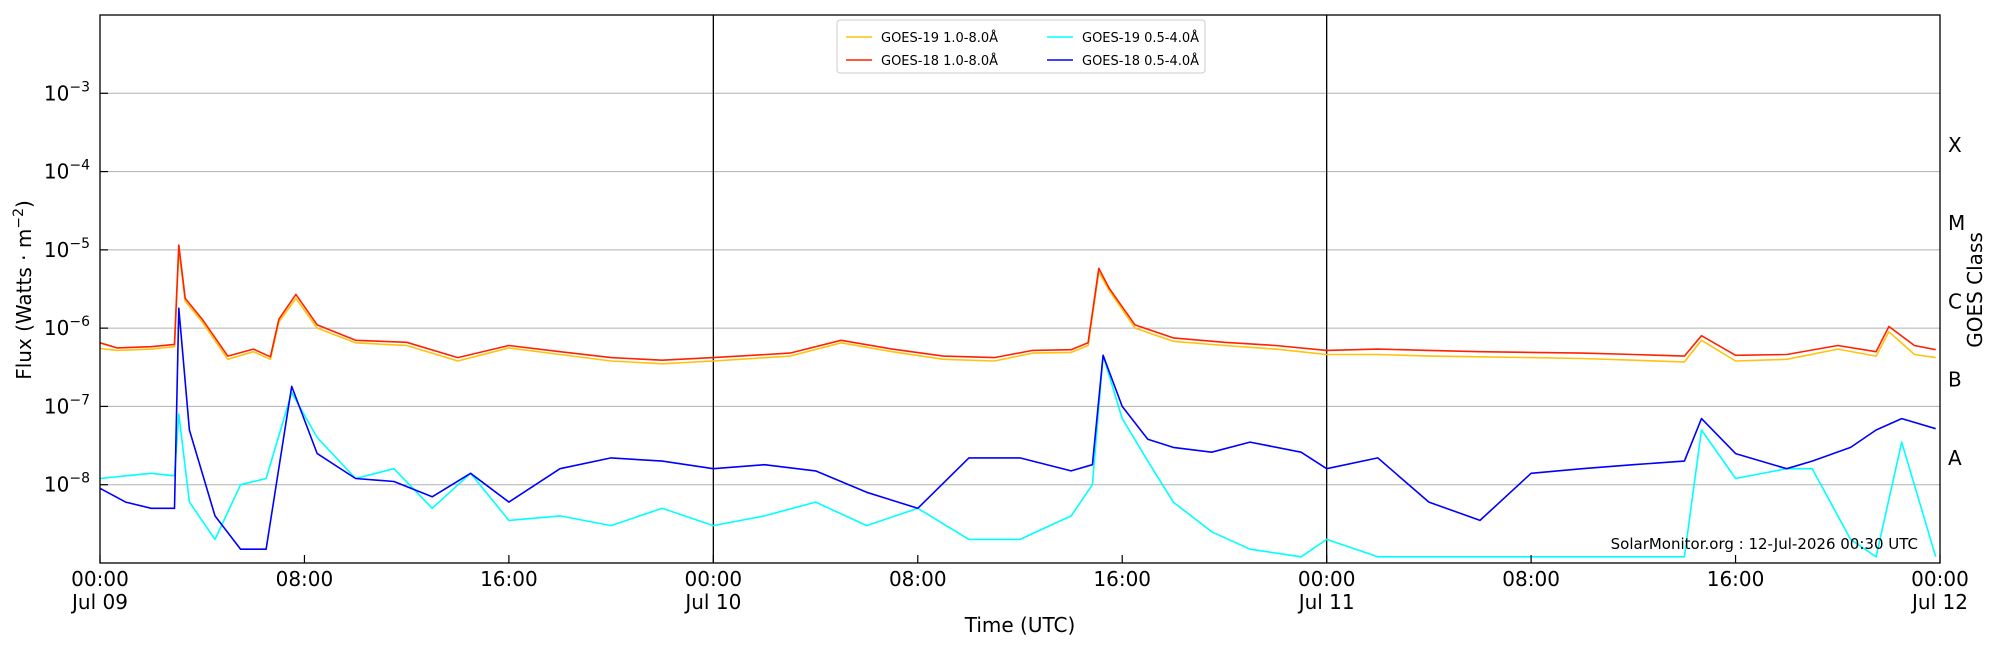  Describe the element at coordinates (1140, 61) in the screenshot. I see `legend-label-goes18-short: GOES-18 0.5-4.0Å` at that location.